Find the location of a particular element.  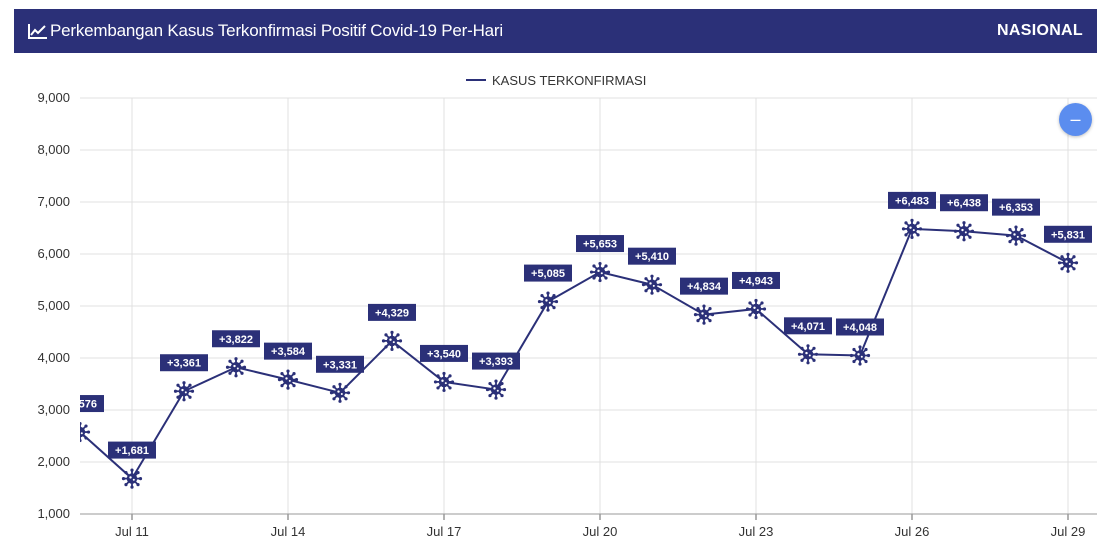

data-label: +5,085 is located at coordinates (548, 273).